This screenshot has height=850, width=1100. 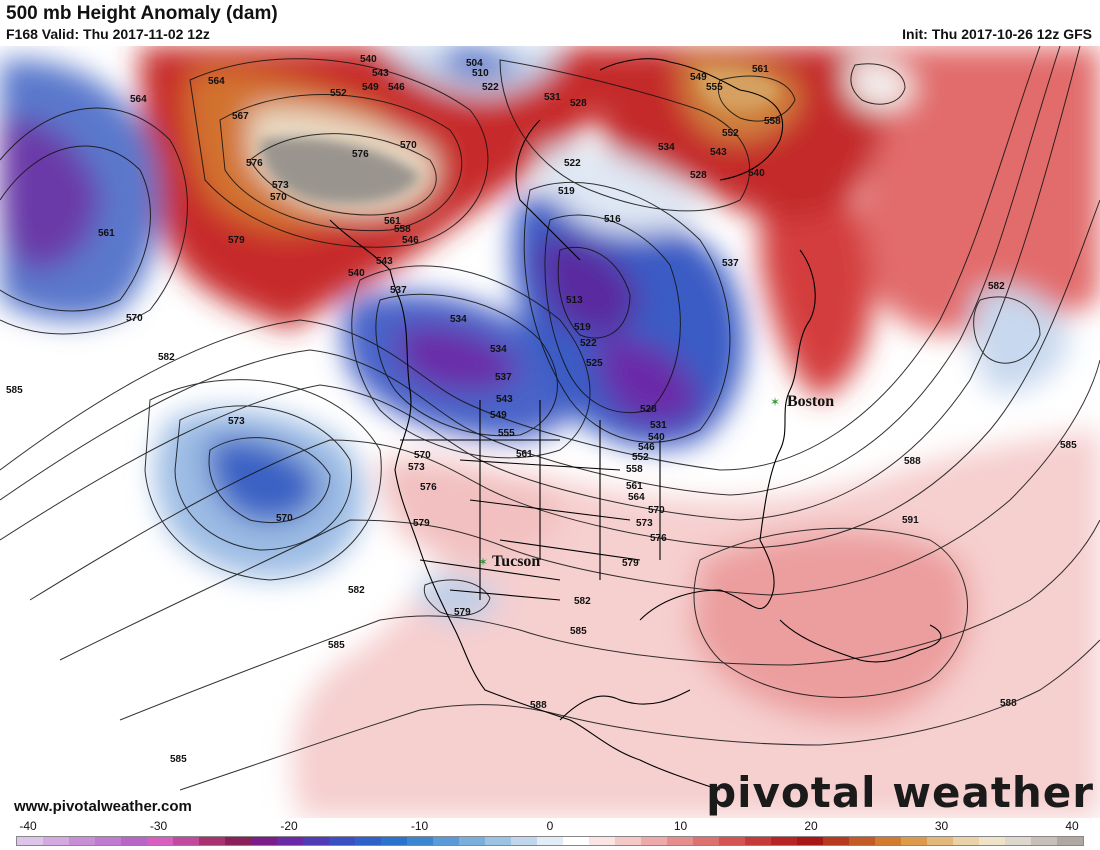 I want to click on city-markers: ✶ Boston ✶ Tucson, so click(x=656, y=481).